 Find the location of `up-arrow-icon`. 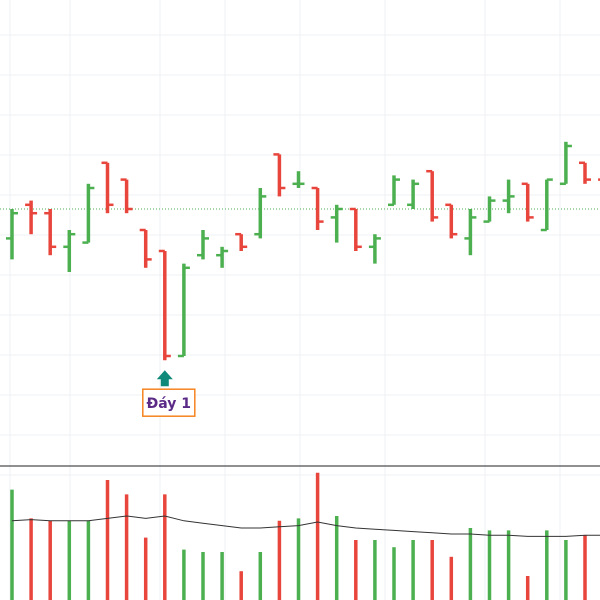

up-arrow-icon is located at coordinates (164, 378).